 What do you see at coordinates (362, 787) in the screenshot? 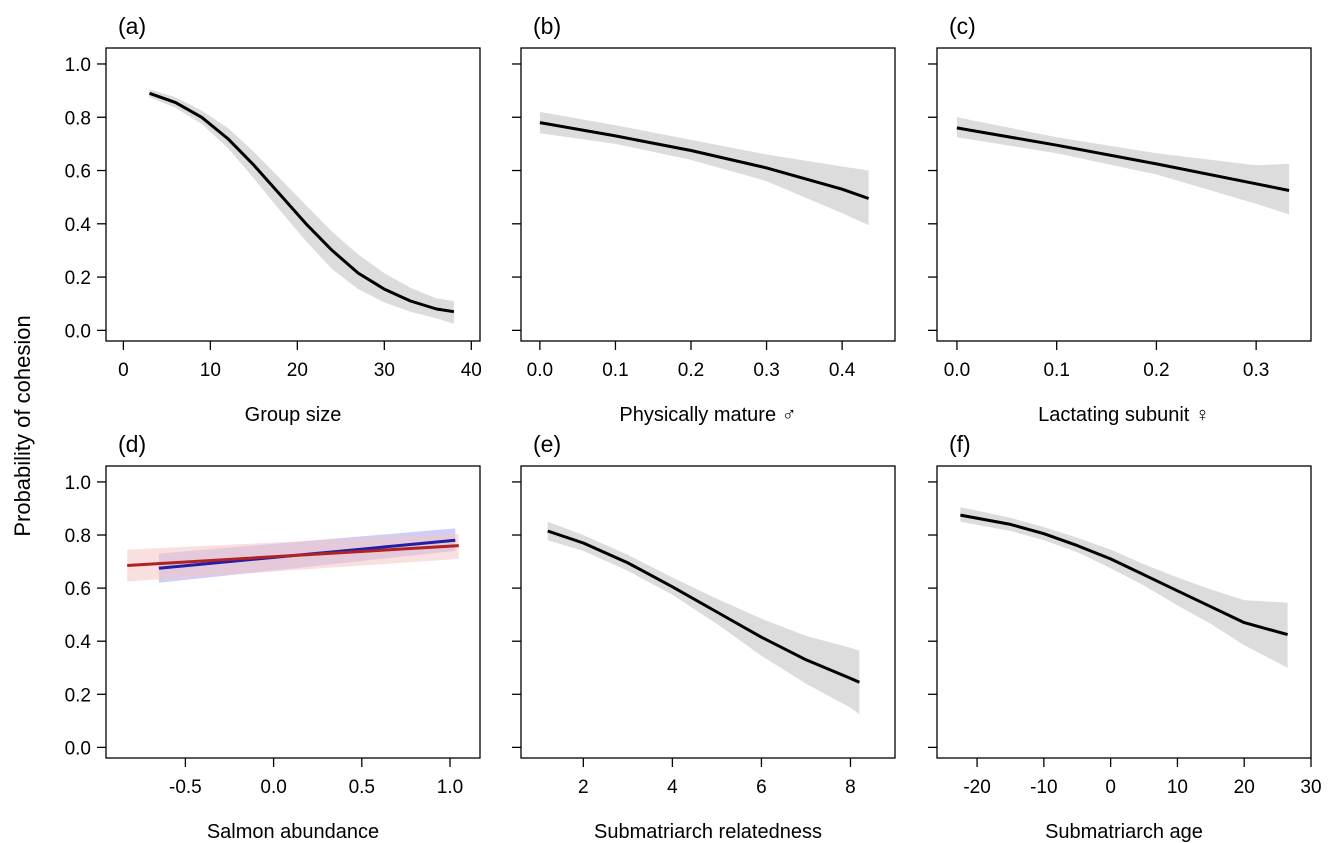
I see `x-tick-label: 0.5` at bounding box center [362, 787].